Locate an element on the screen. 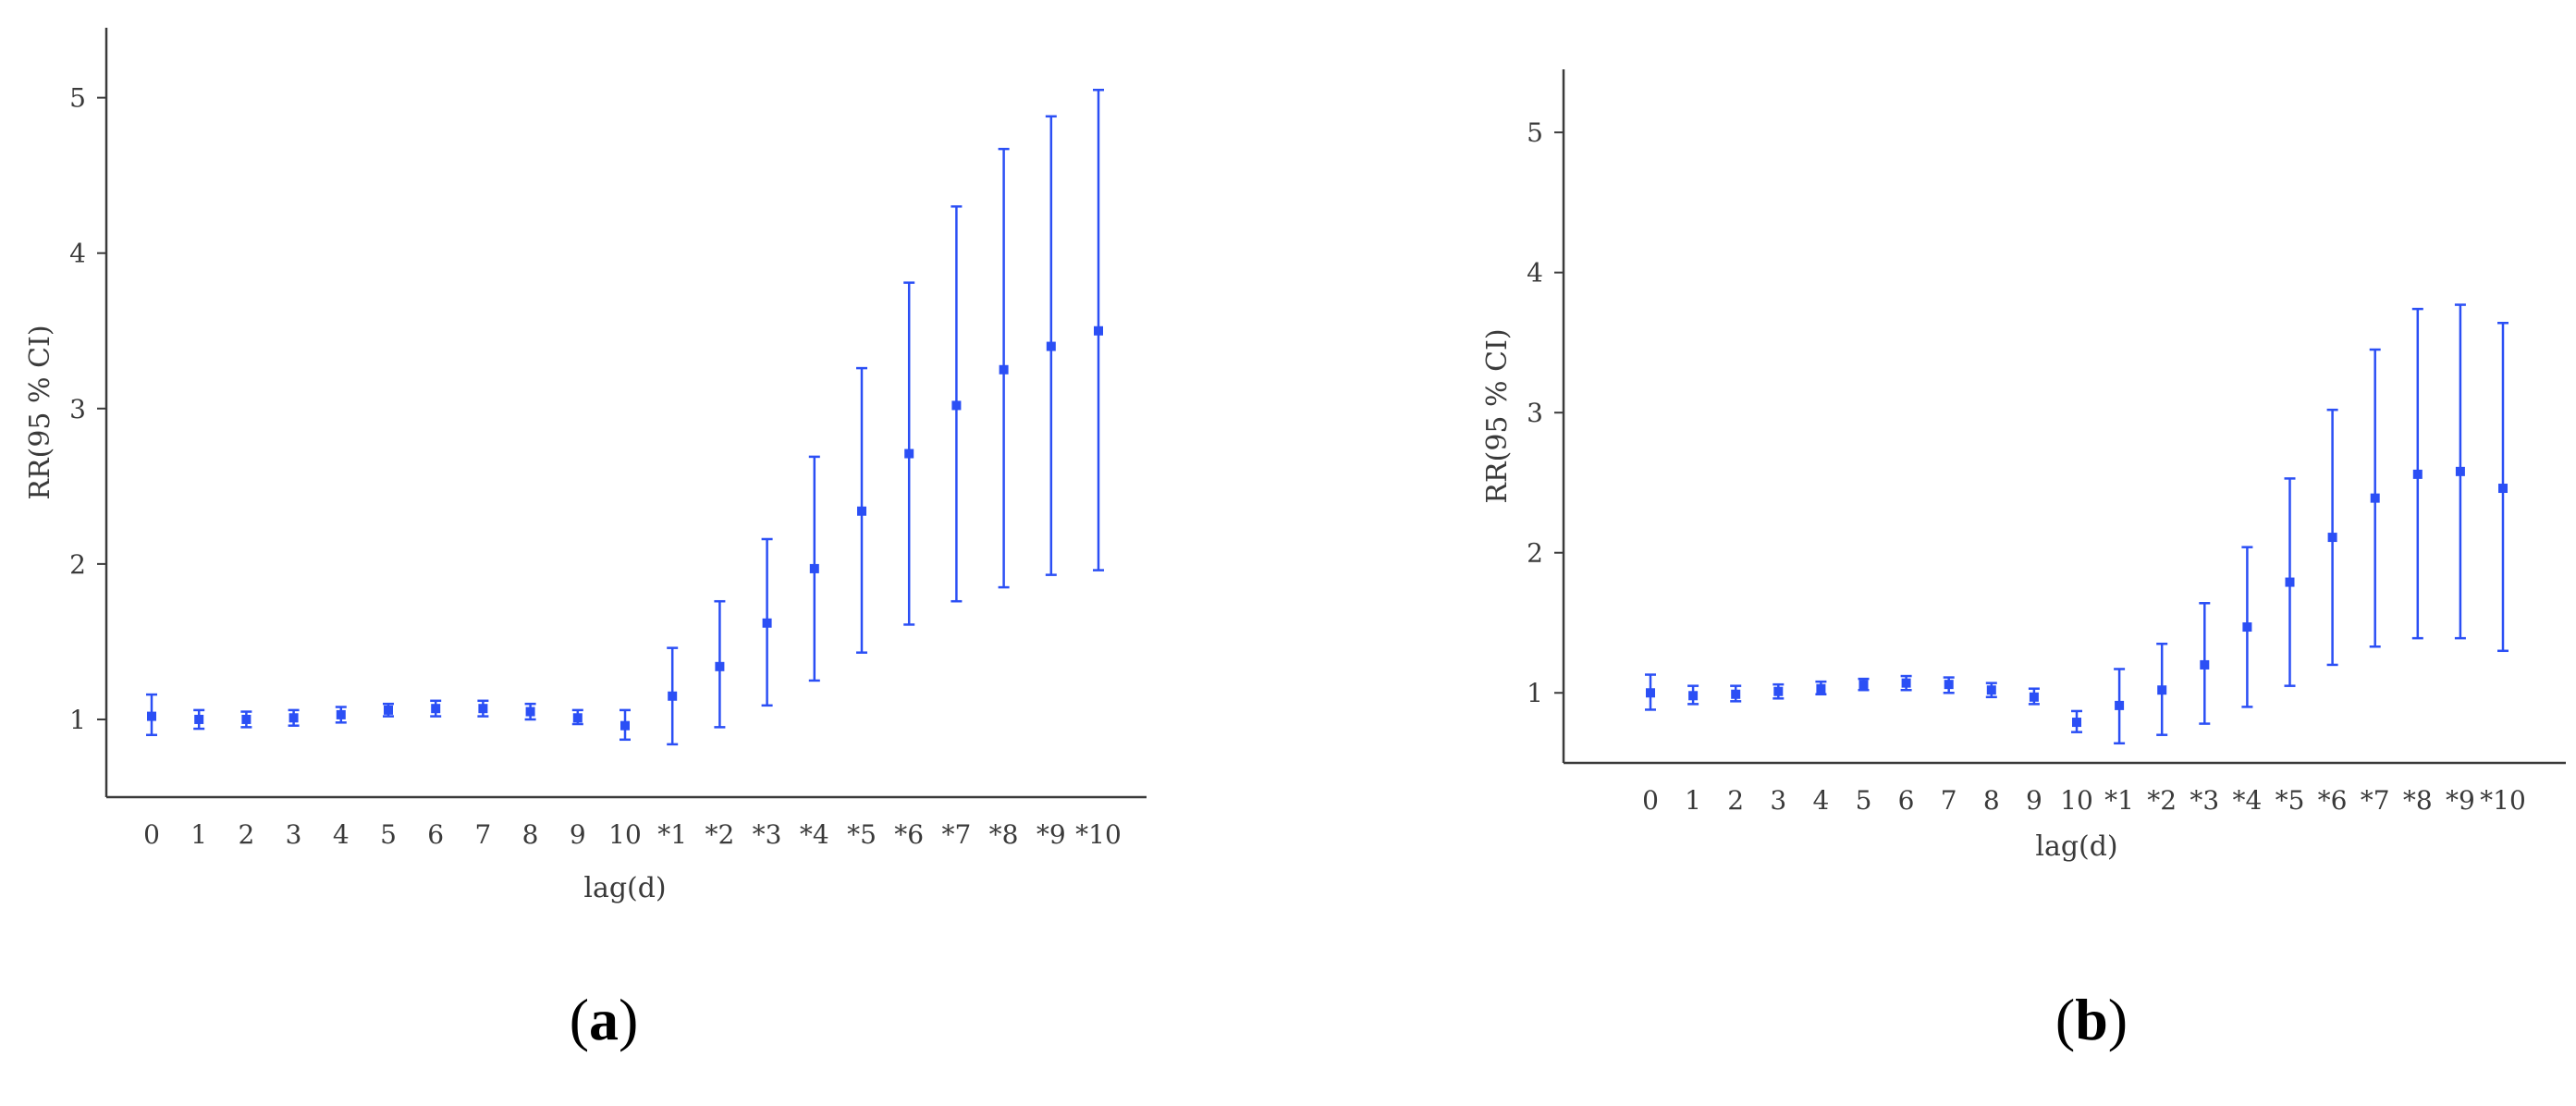  panel-label-a: (a) is located at coordinates (604, 1020).